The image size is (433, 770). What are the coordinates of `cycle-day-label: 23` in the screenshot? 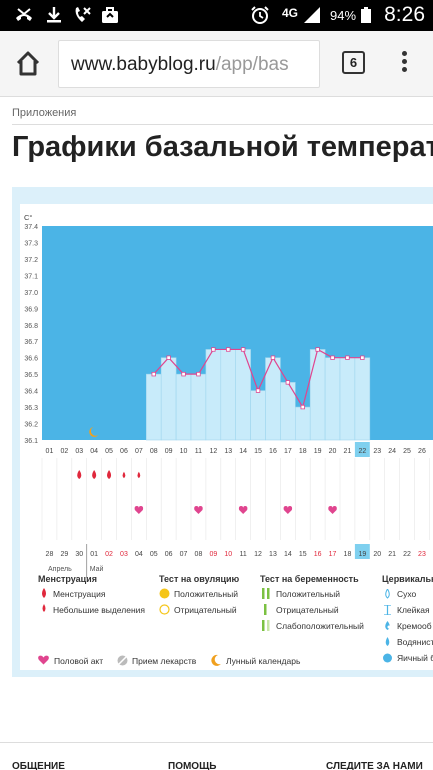 It's located at (377, 451).